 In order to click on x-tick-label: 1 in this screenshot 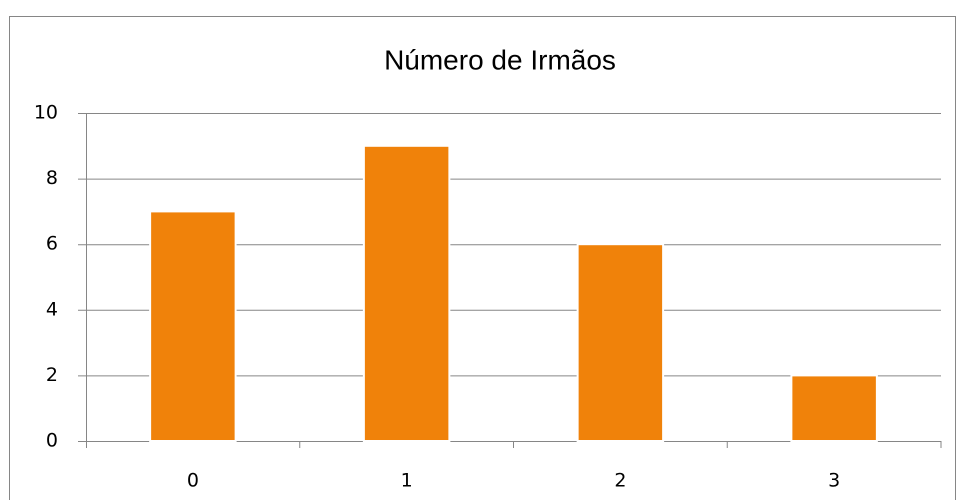, I will do `click(407, 481)`.